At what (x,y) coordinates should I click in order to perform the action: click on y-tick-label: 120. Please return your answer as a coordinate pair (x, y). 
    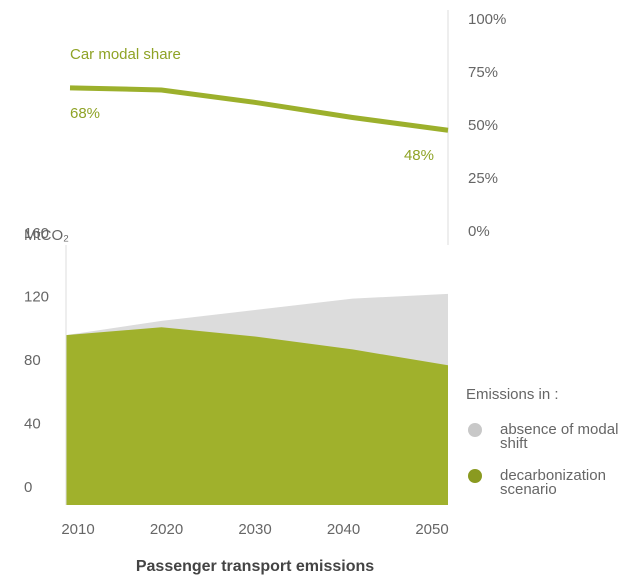
    Looking at the image, I should click on (36, 296).